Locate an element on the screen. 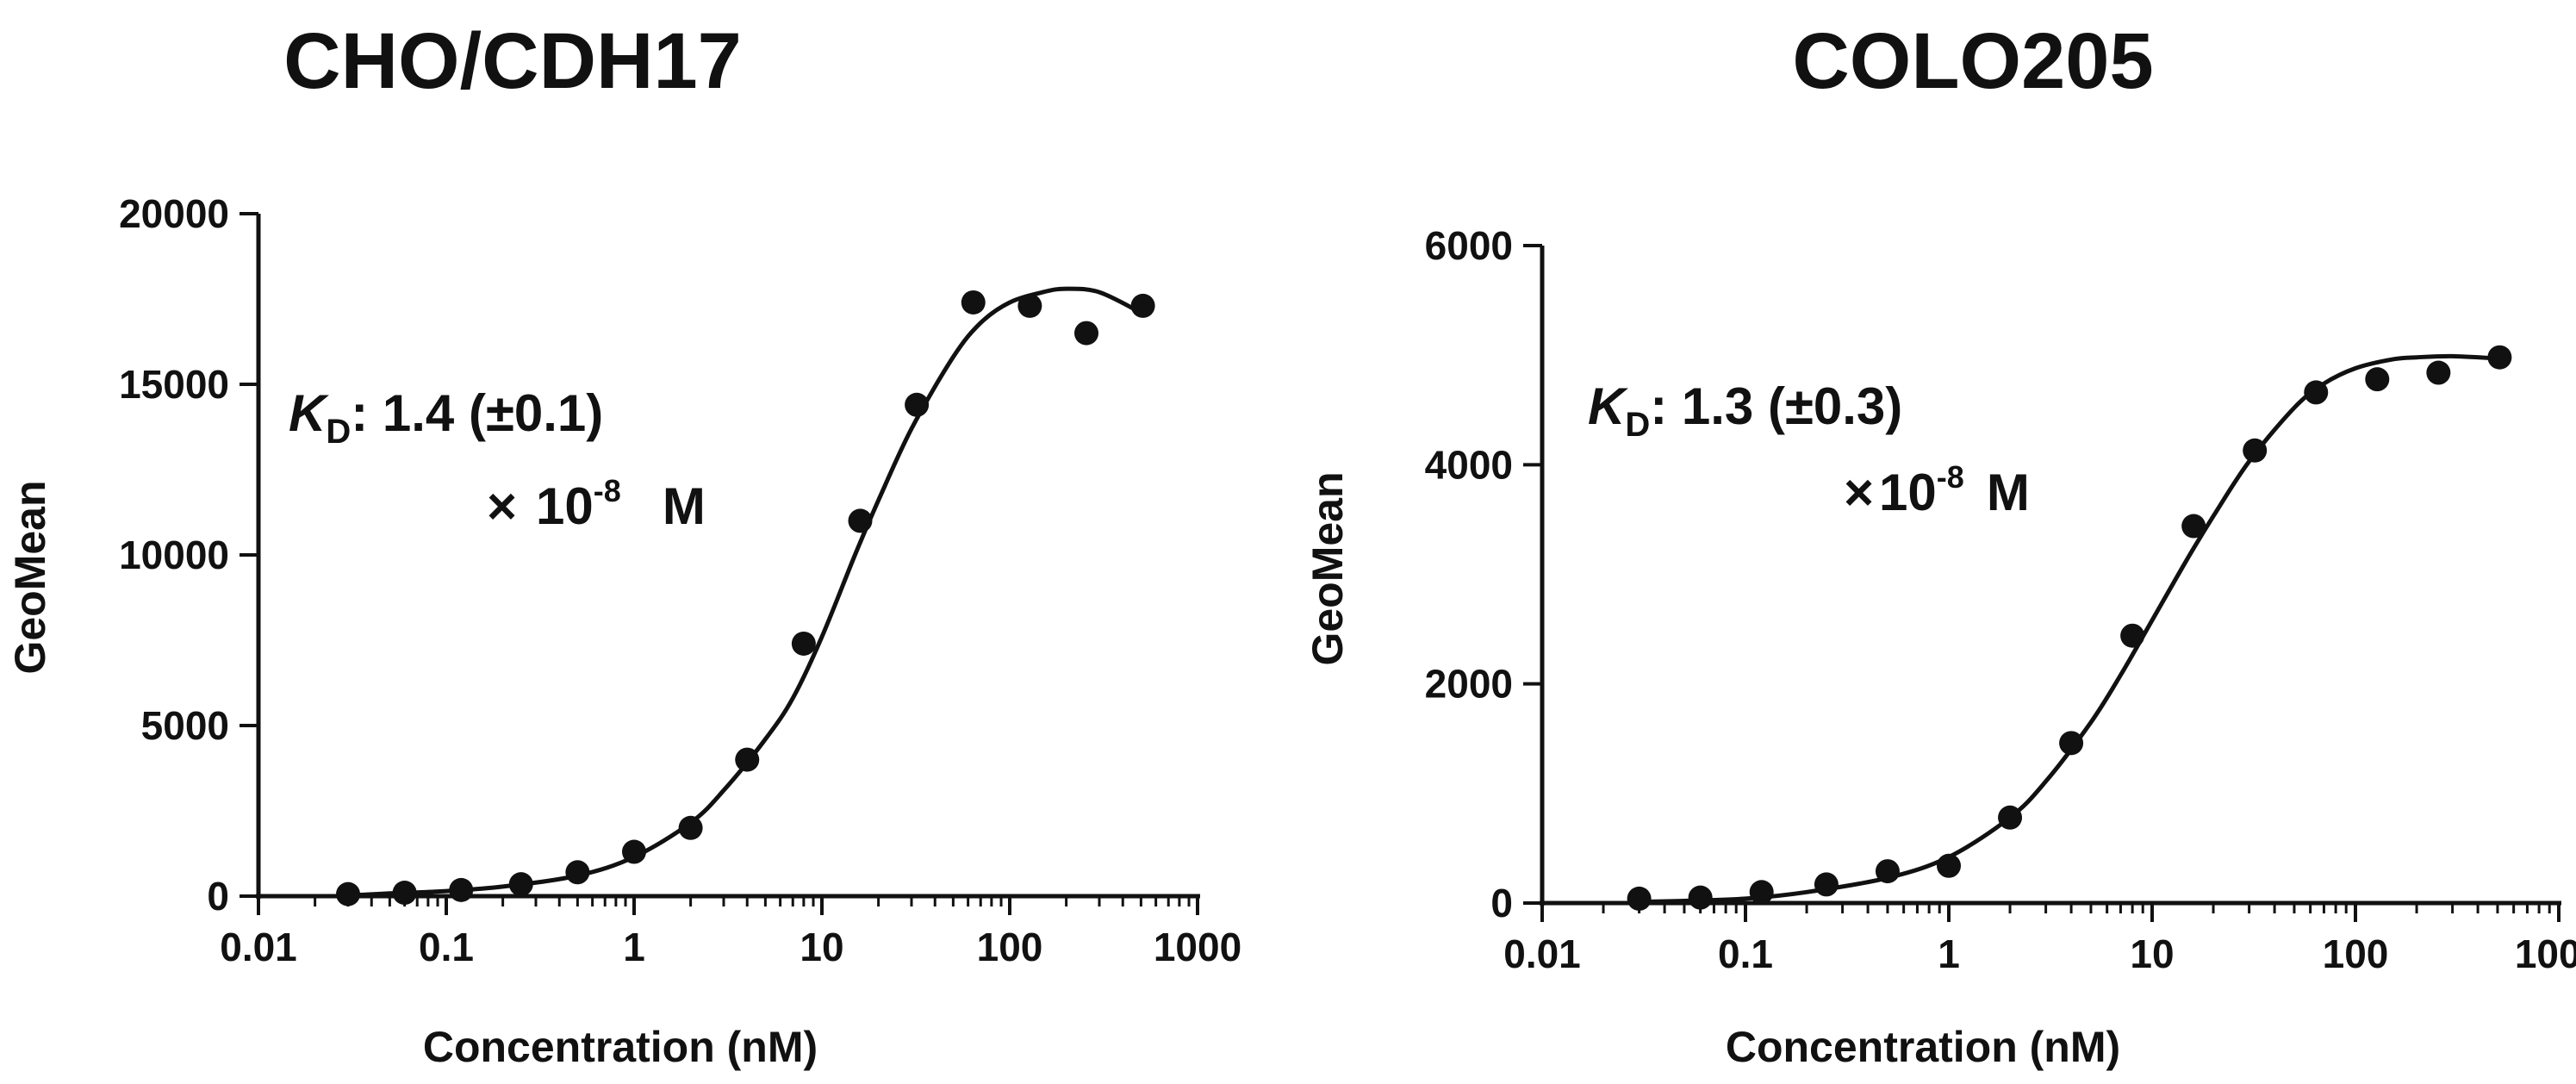  y-tick-label: 15000 is located at coordinates (174, 384).